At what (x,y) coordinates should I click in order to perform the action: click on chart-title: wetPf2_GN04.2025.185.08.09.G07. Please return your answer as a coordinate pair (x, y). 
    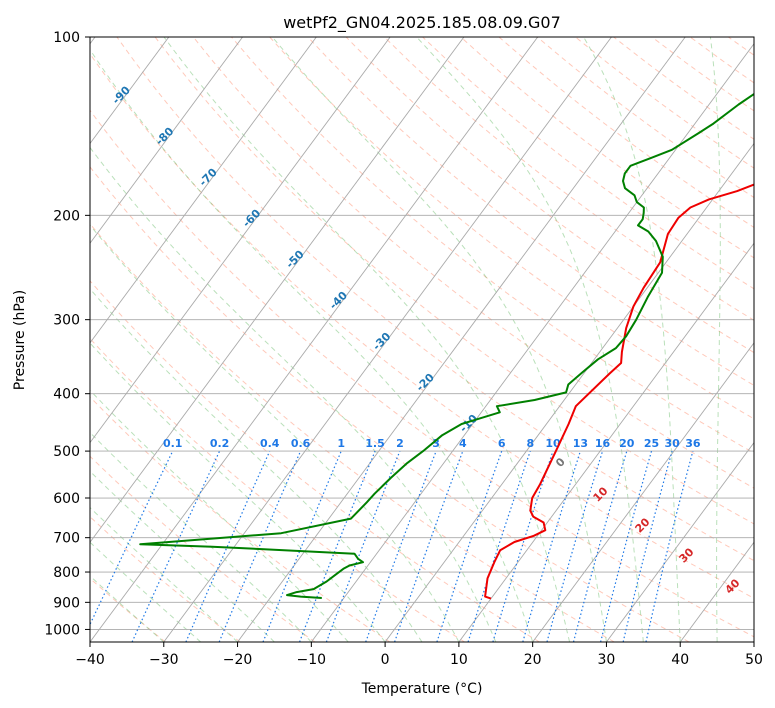
    Looking at the image, I should click on (422, 23).